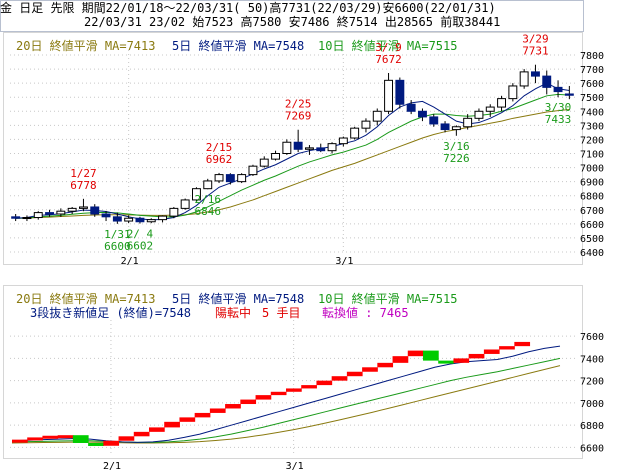 The image size is (624, 475). What do you see at coordinates (592, 337) in the screenshot?
I see `y-tick-label: 7600` at bounding box center [592, 337].